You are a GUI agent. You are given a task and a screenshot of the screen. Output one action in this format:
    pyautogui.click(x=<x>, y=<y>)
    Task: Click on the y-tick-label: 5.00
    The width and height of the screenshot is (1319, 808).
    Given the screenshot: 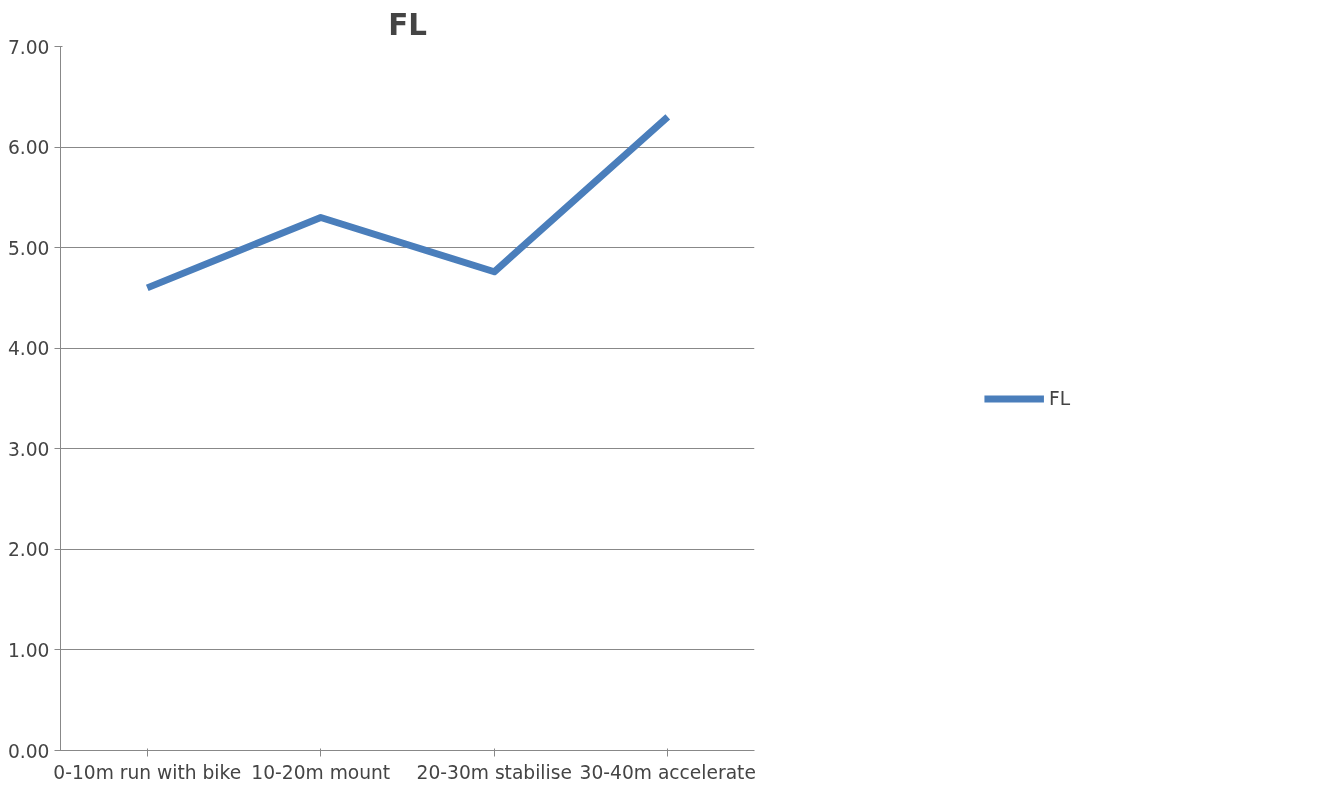 What is the action you would take?
    pyautogui.click(x=28, y=248)
    